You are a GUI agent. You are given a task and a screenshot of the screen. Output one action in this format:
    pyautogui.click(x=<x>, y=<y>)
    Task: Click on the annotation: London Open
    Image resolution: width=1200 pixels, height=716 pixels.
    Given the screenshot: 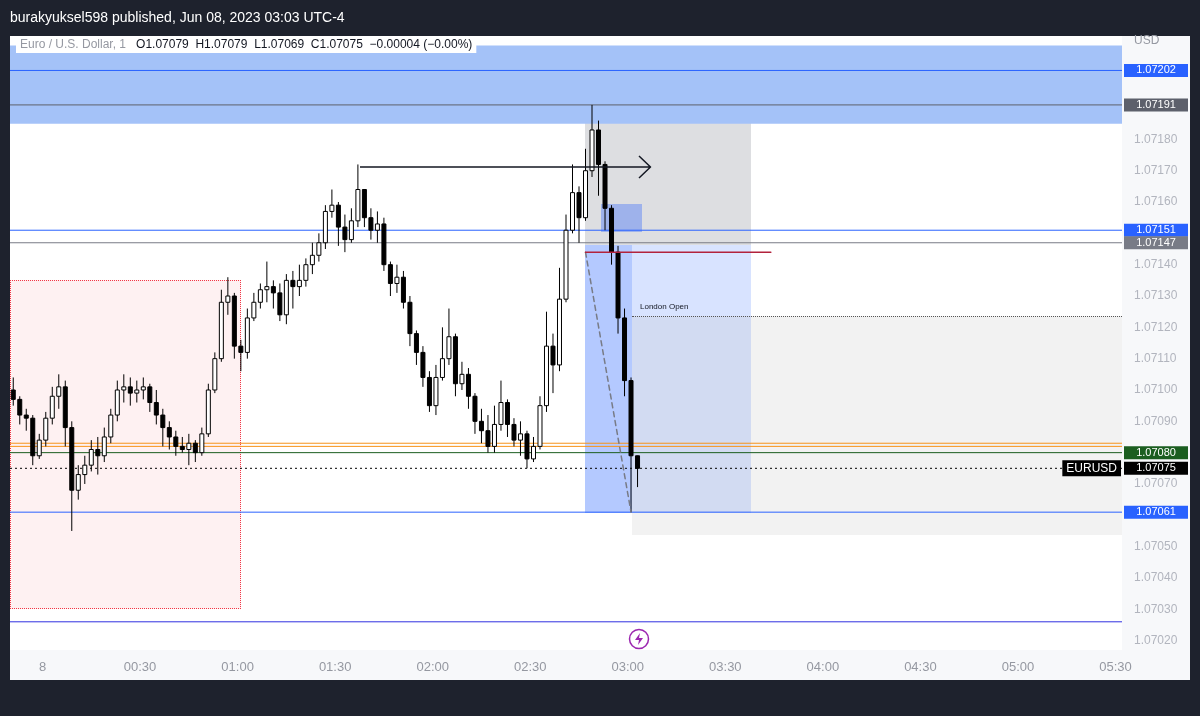 What is the action you would take?
    pyautogui.click(x=664, y=307)
    